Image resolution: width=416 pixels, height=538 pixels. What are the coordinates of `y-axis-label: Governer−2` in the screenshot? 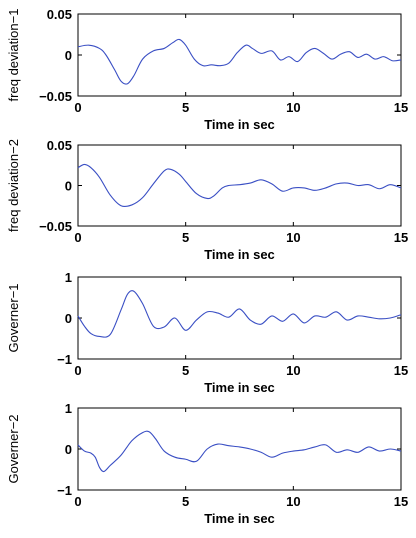 It's located at (13, 448).